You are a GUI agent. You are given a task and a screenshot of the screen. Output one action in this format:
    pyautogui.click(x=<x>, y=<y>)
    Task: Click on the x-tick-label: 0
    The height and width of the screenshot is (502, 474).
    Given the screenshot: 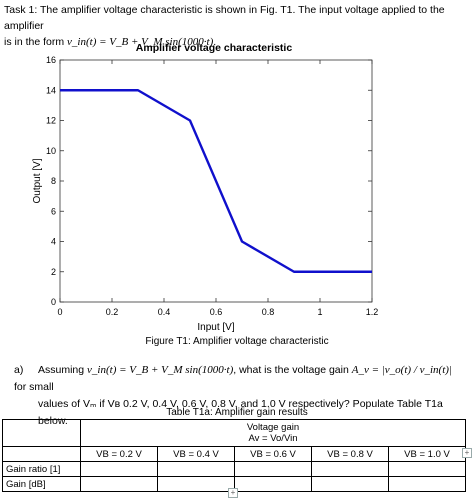 What is the action you would take?
    pyautogui.click(x=59, y=312)
    